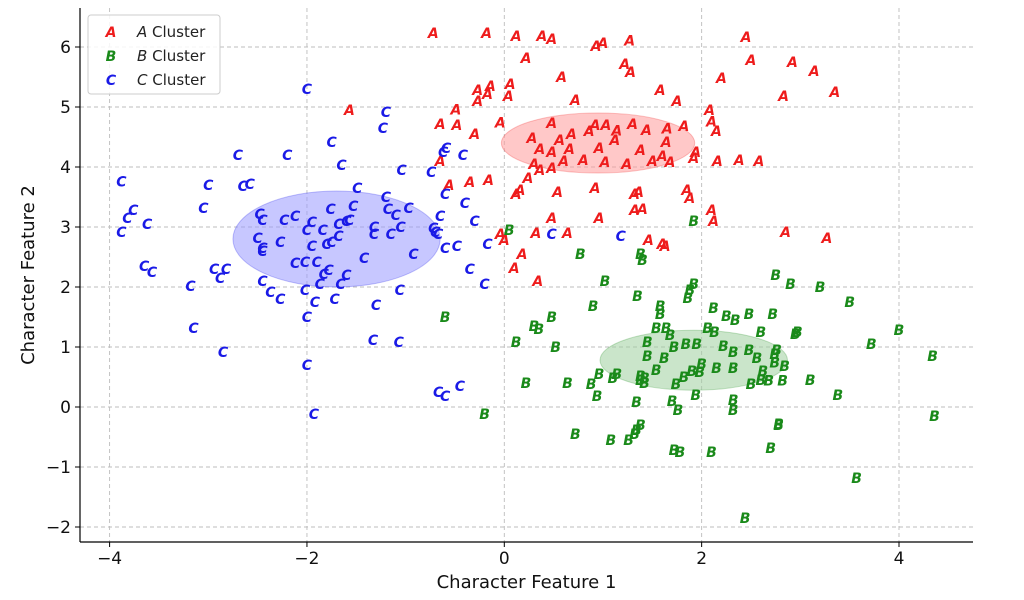 This screenshot has height=600, width=1024. Describe the element at coordinates (111, 57) in the screenshot. I see `legend-marker: B` at that location.